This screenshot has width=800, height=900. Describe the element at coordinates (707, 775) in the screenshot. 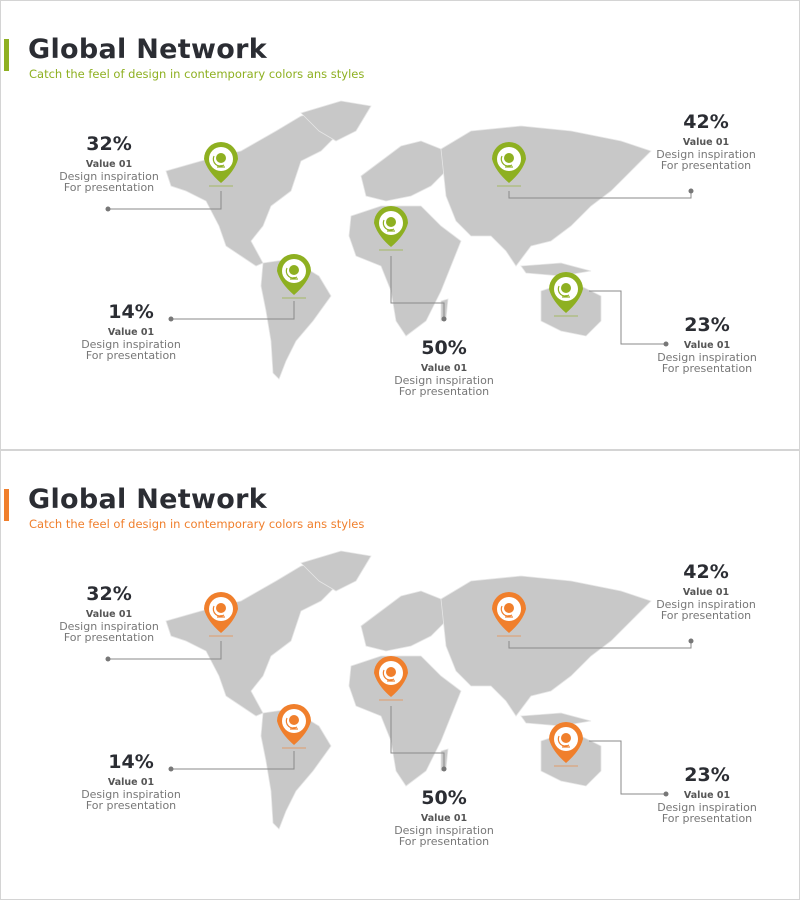

I see `stat-percent: 23%` at that location.